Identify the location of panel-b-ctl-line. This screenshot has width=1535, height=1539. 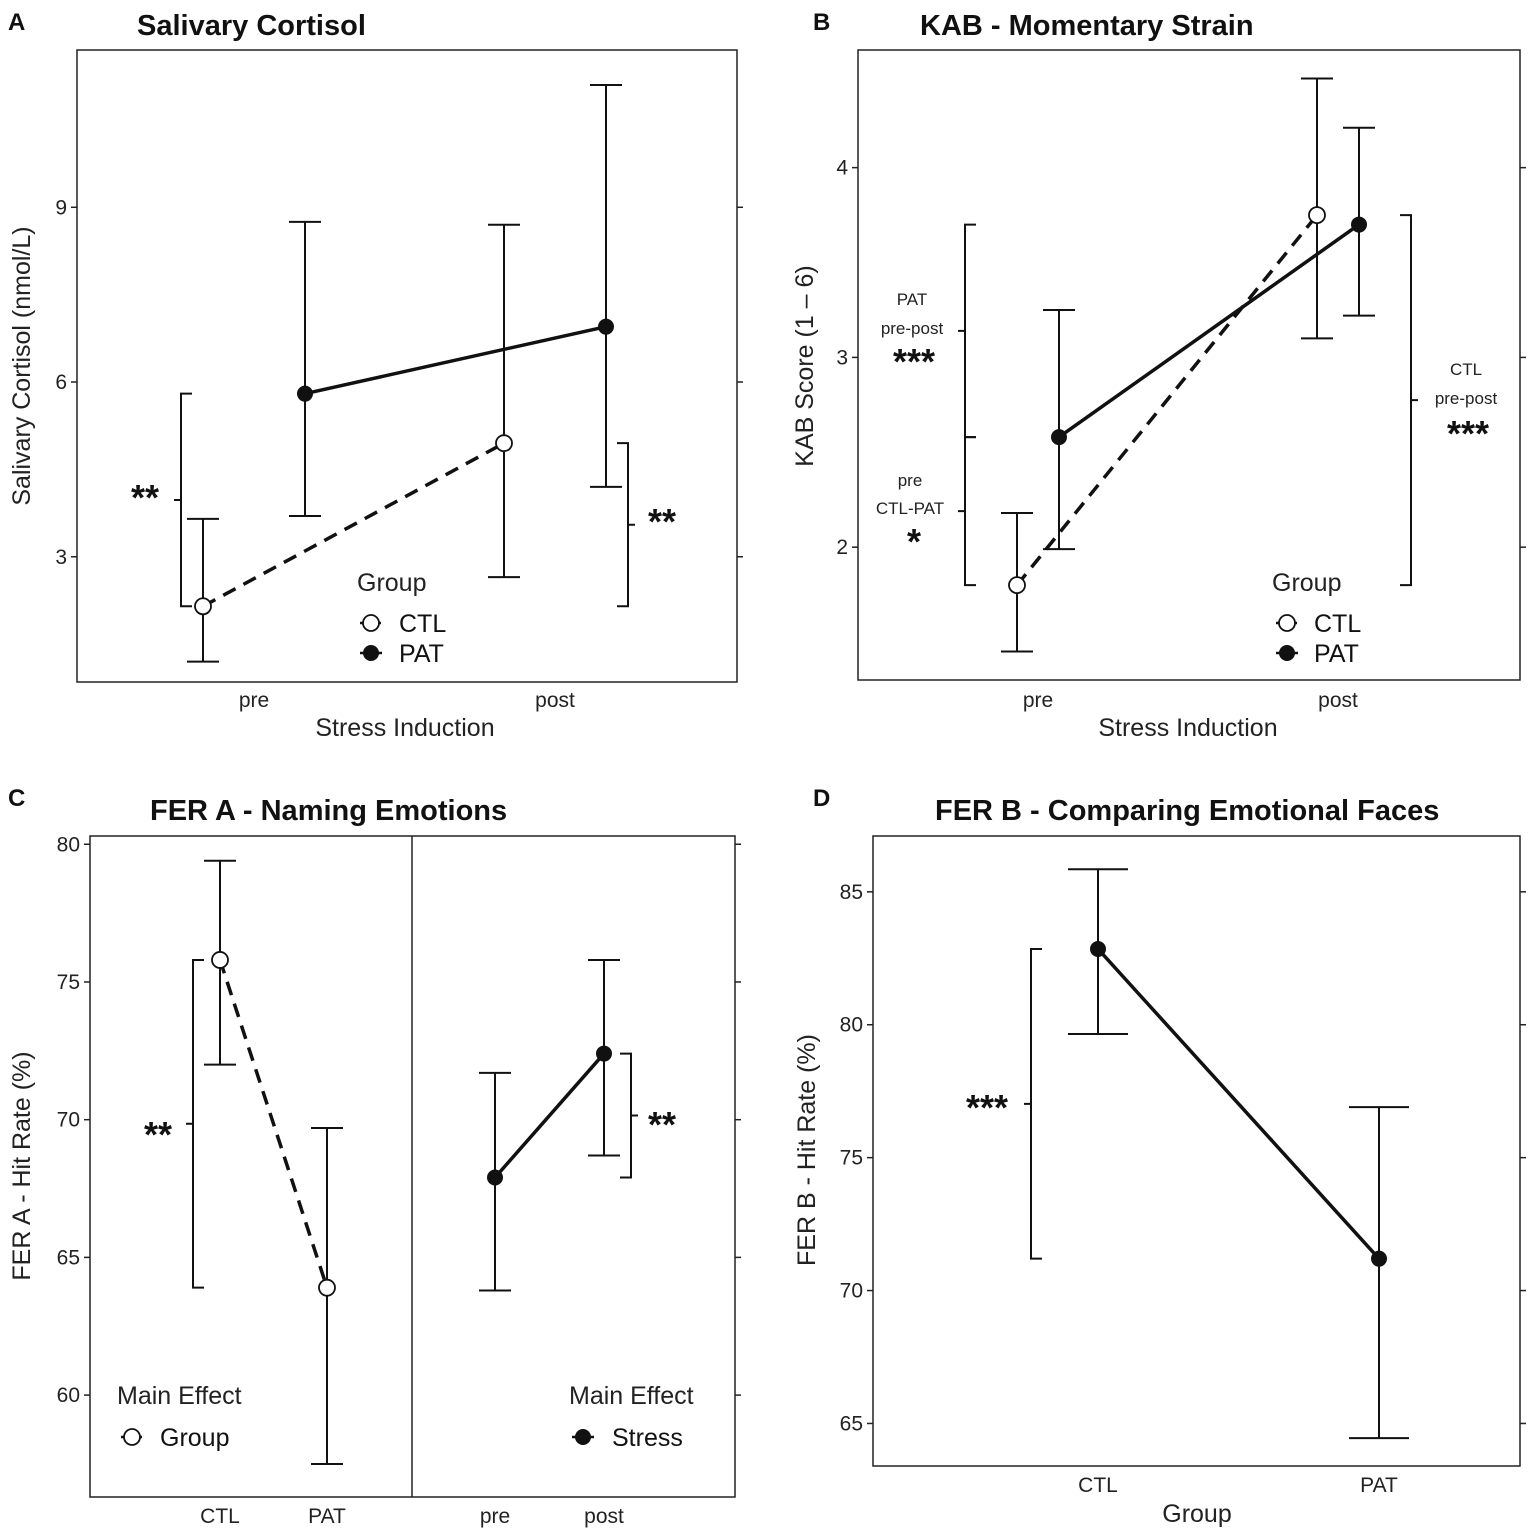
(1167, 400).